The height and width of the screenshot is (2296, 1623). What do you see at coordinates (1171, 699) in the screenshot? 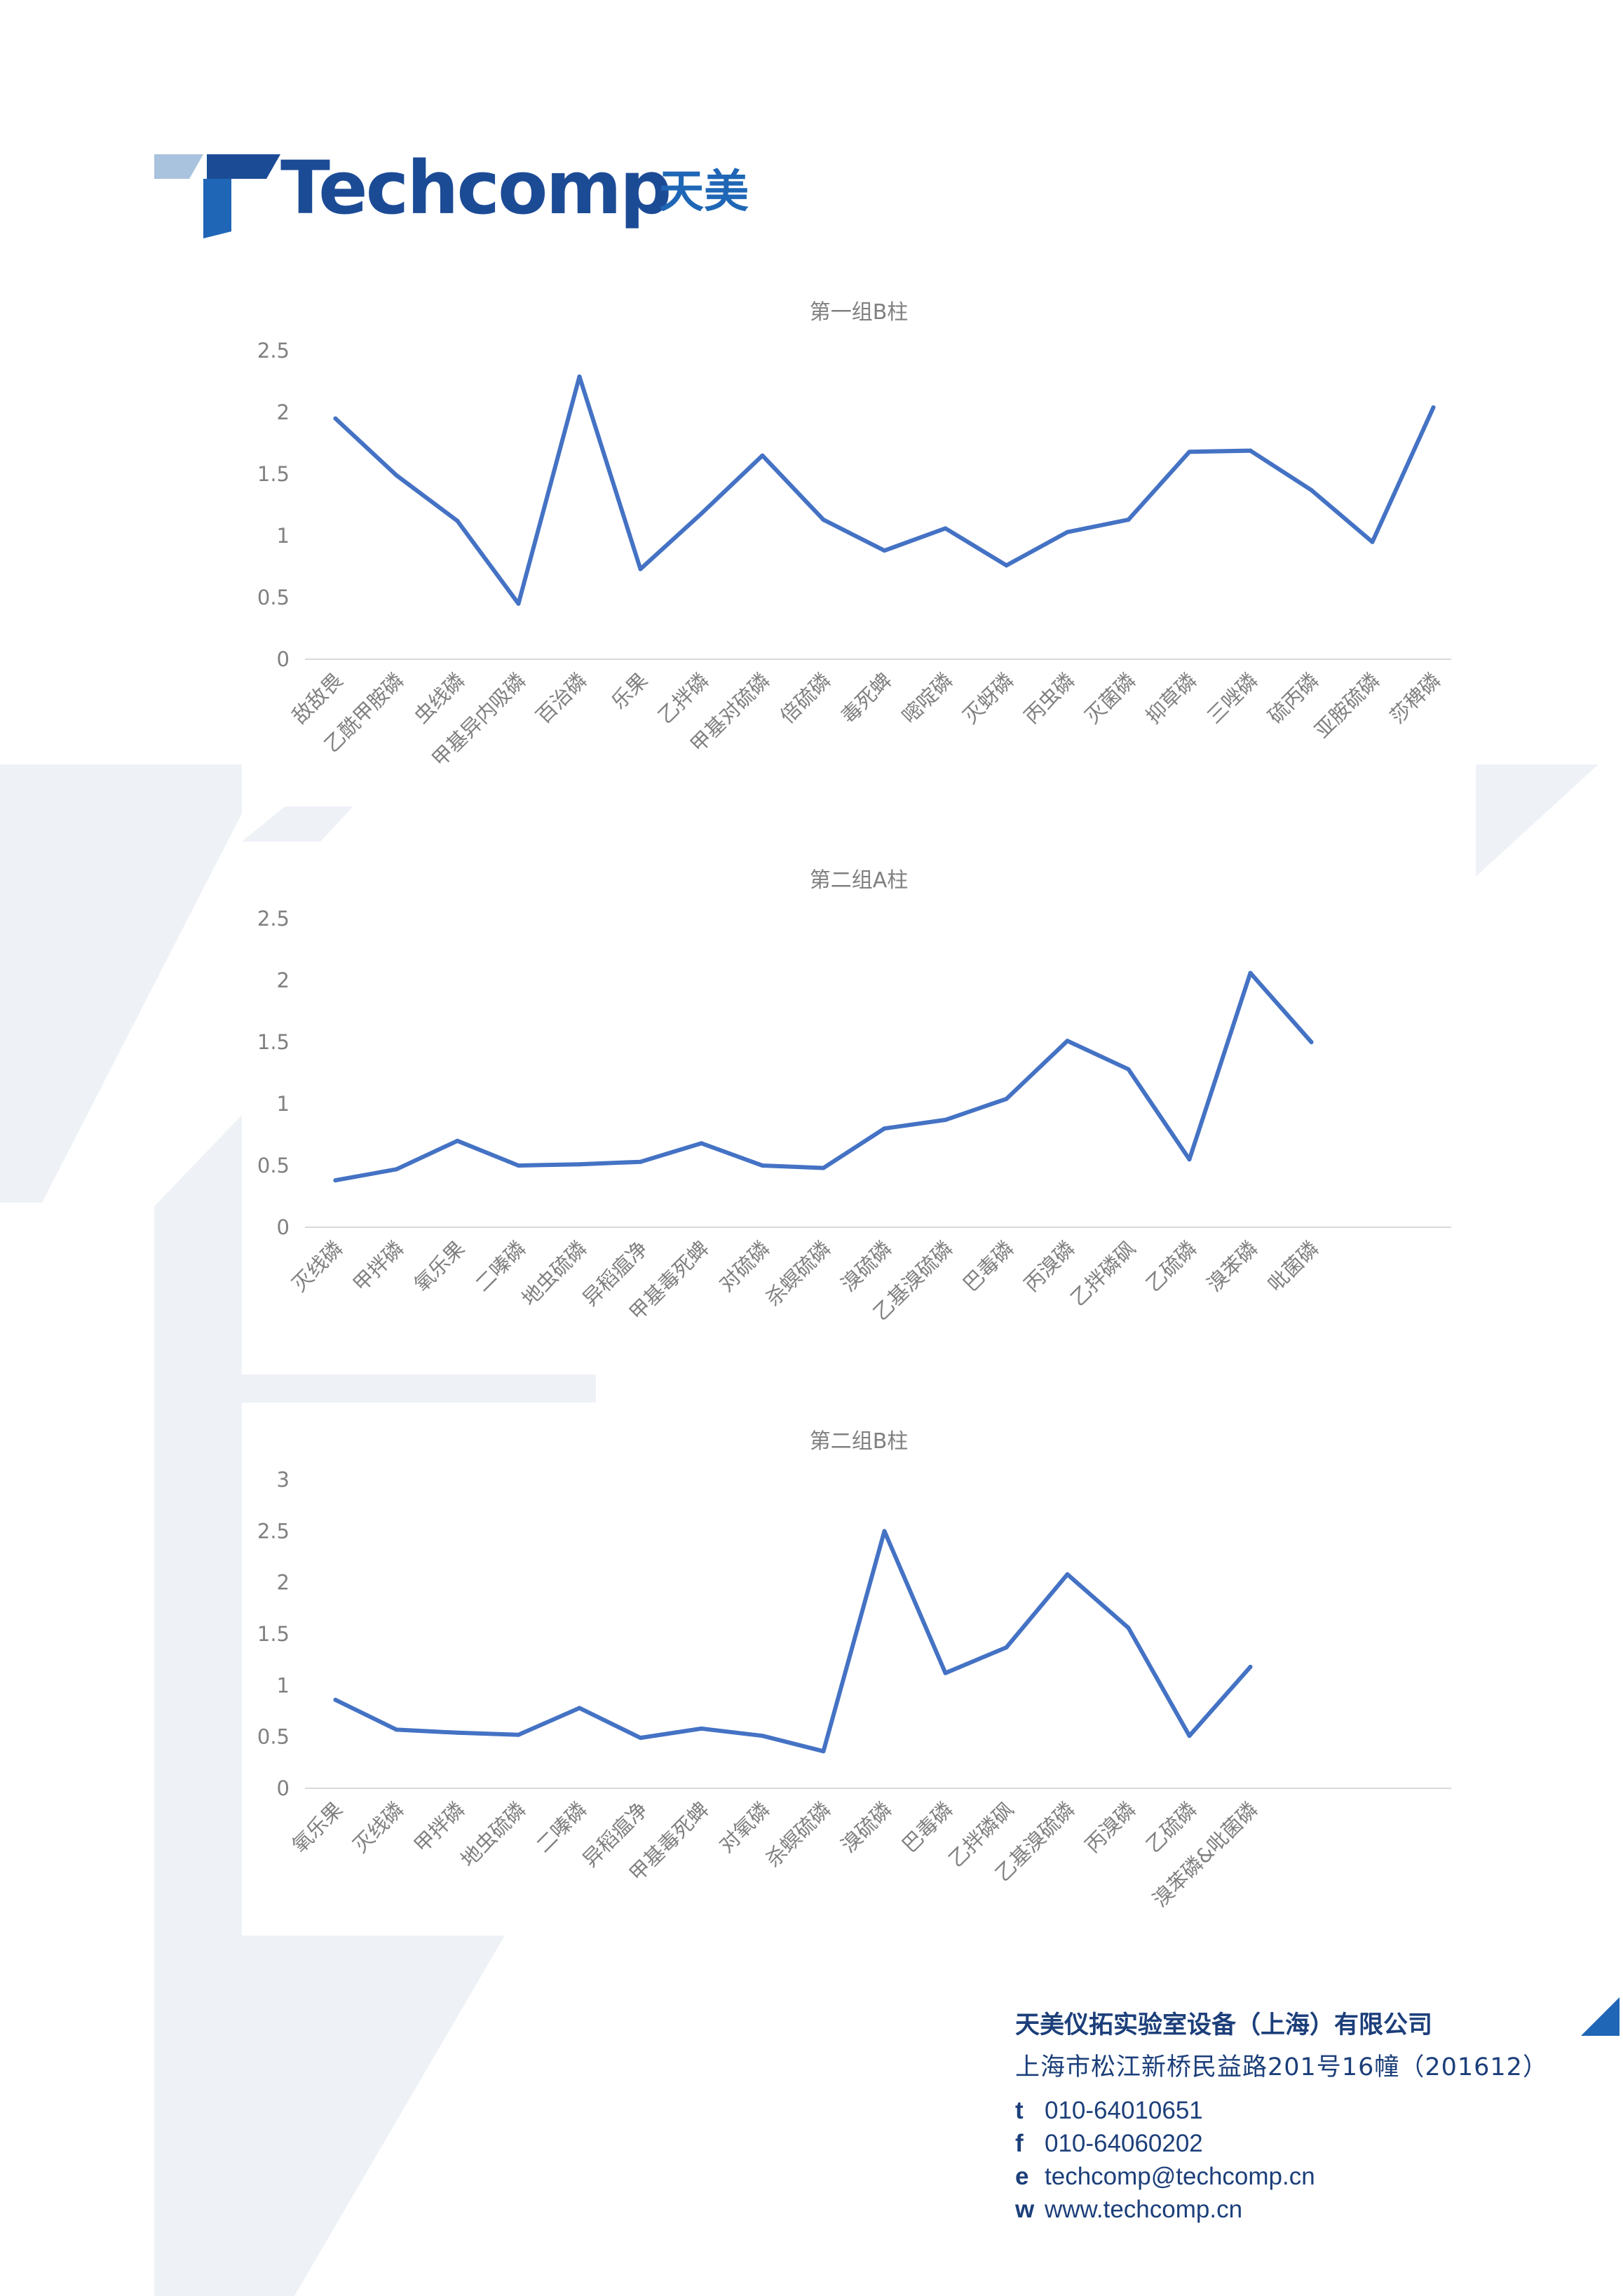
I see `x-tick-label: 抑草磷` at bounding box center [1171, 699].